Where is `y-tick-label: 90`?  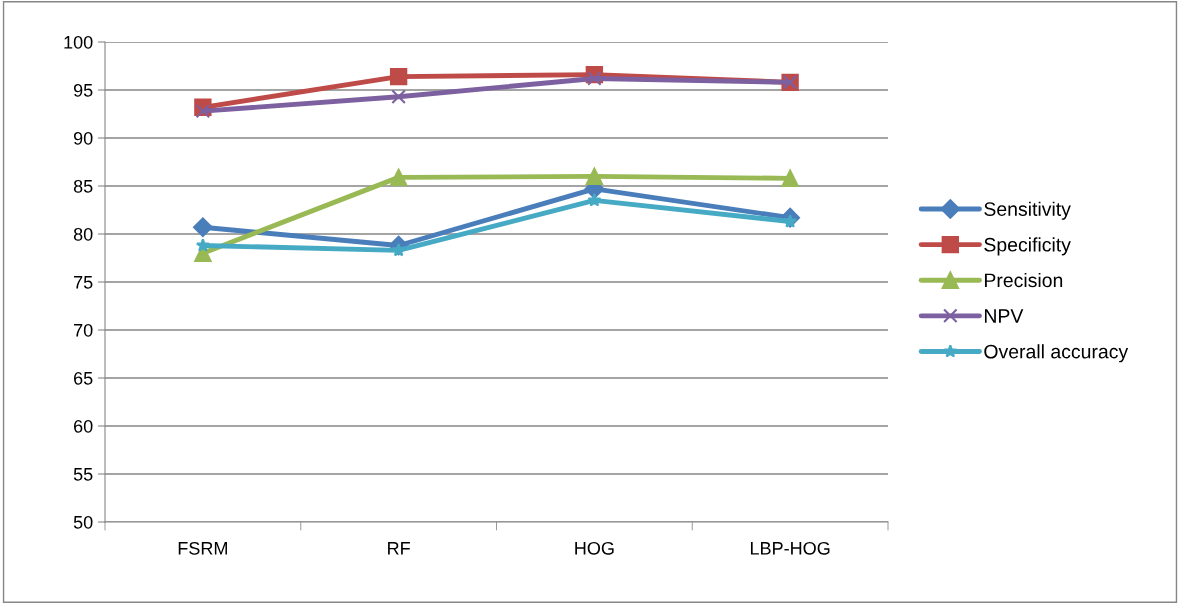
y-tick-label: 90 is located at coordinates (83, 138).